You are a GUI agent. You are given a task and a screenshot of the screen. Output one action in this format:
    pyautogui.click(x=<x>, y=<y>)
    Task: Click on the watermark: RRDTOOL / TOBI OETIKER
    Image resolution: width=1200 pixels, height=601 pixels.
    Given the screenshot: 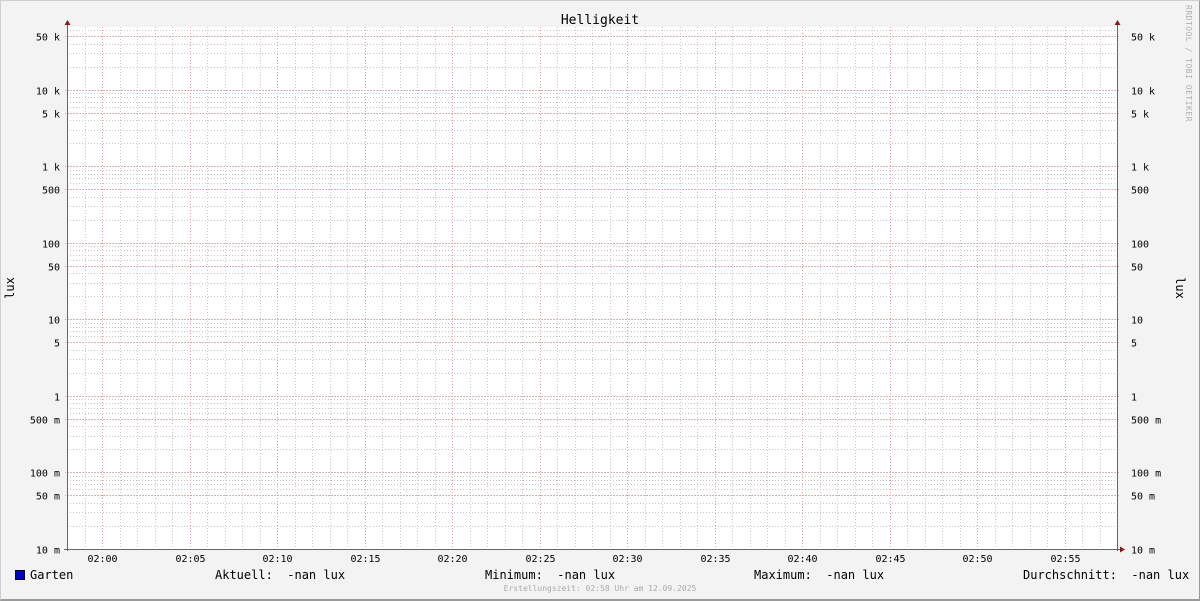 What is the action you would take?
    pyautogui.click(x=1188, y=63)
    